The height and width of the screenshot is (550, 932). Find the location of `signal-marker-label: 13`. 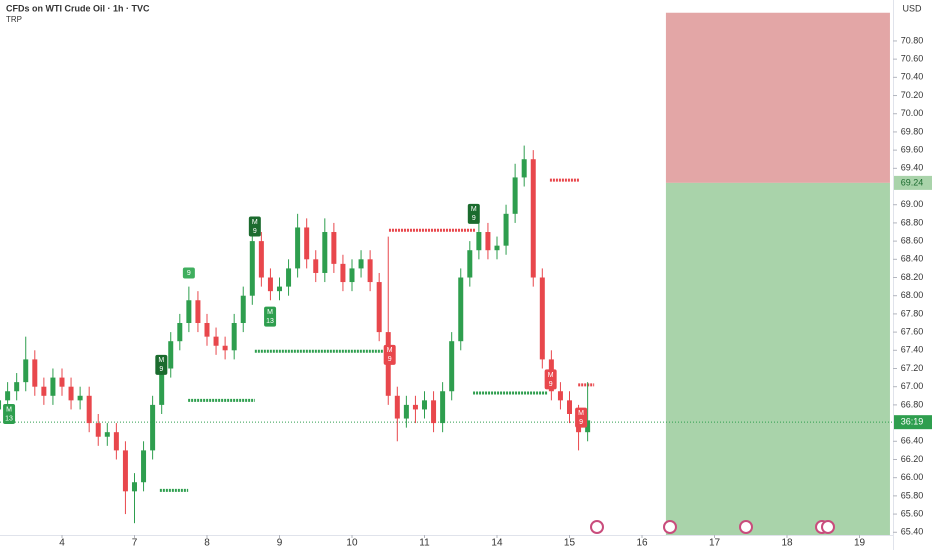

signal-marker-label: 13 is located at coordinates (270, 321).